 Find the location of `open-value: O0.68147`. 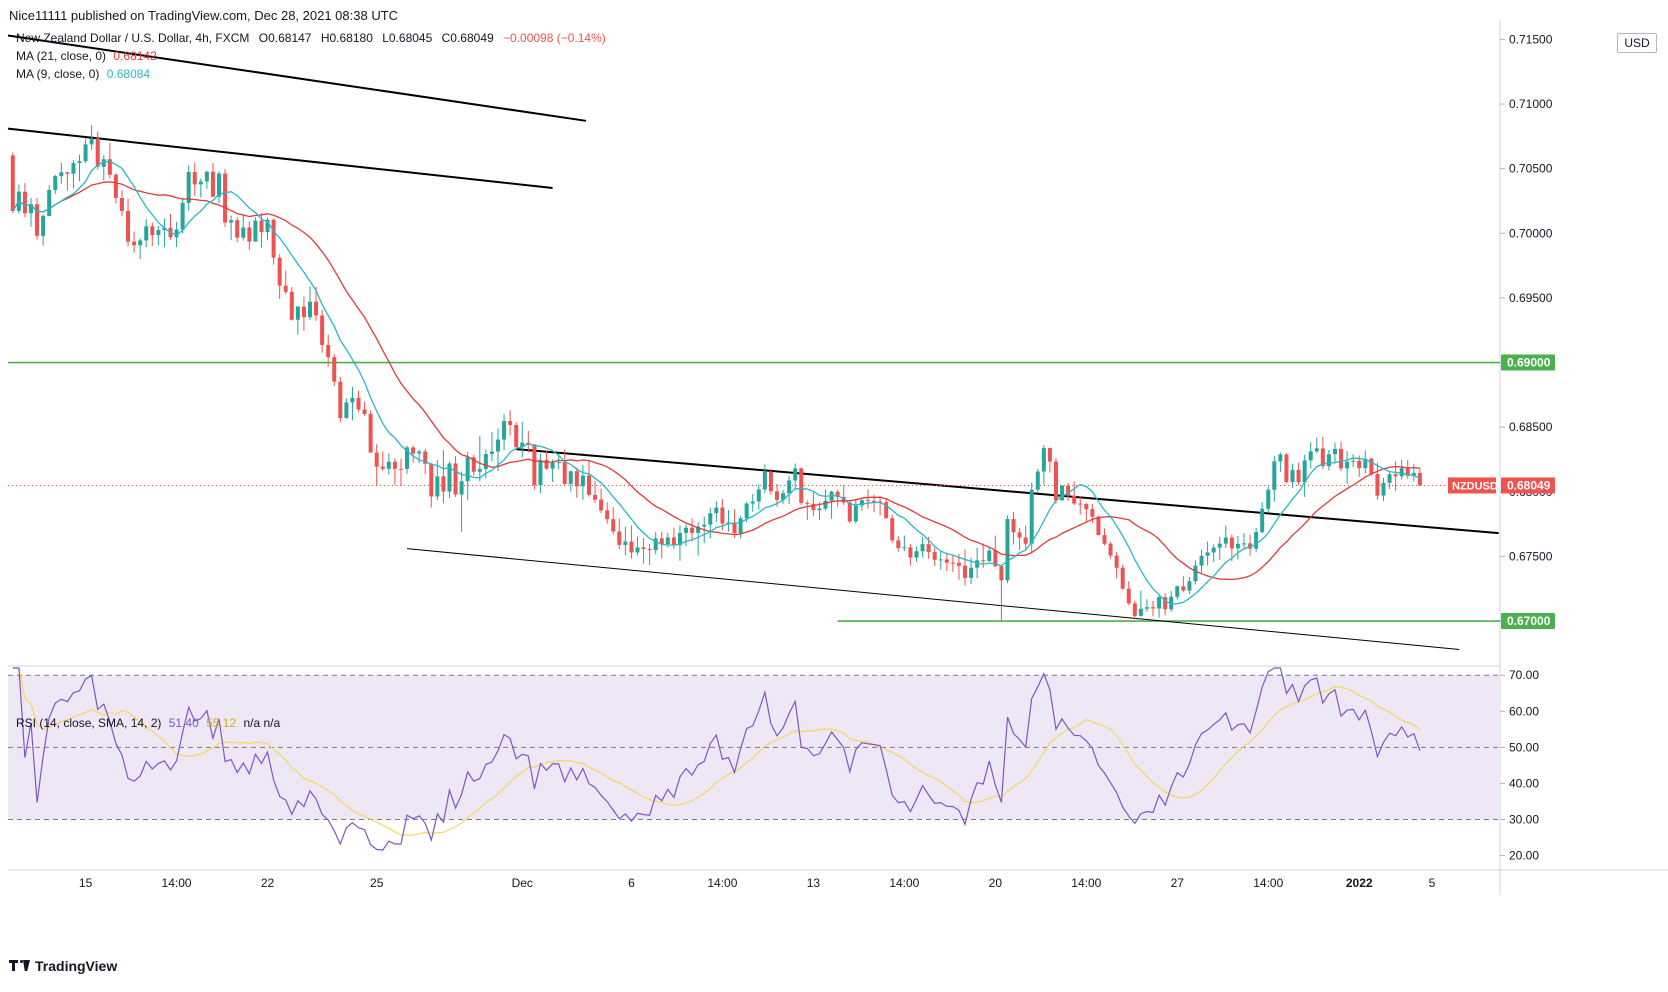

open-value: O0.68147 is located at coordinates (285, 38).